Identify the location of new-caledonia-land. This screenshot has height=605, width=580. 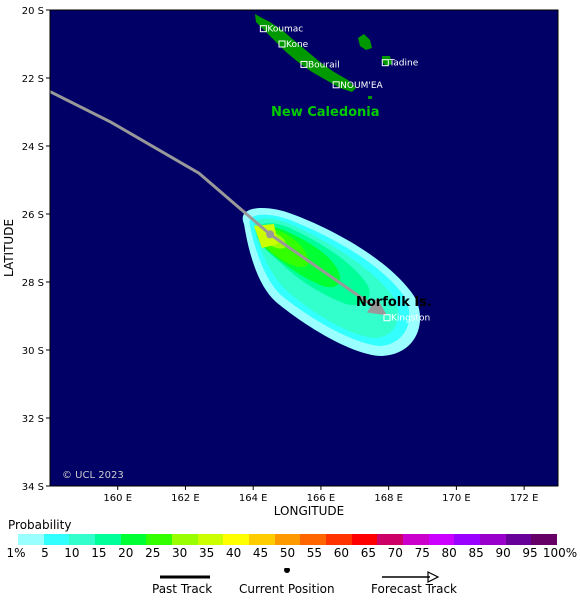
(323, 56).